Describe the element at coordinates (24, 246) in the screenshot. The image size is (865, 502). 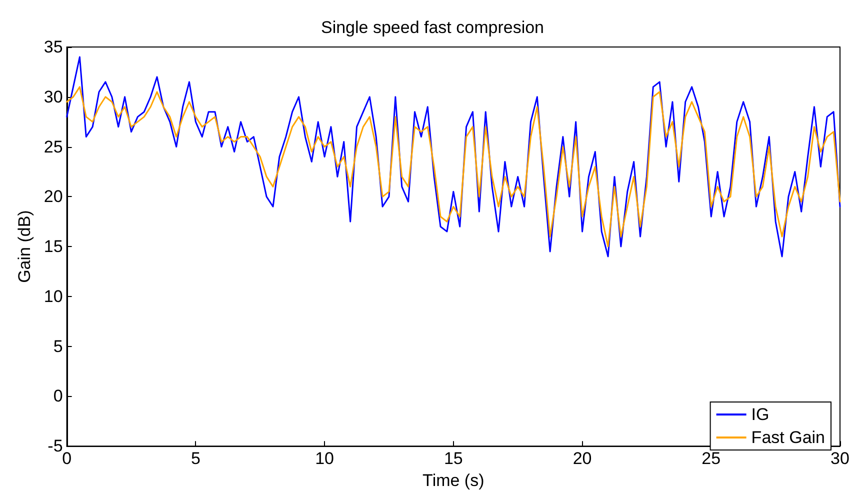
I see `y-axis-title: Gain (dB)` at that location.